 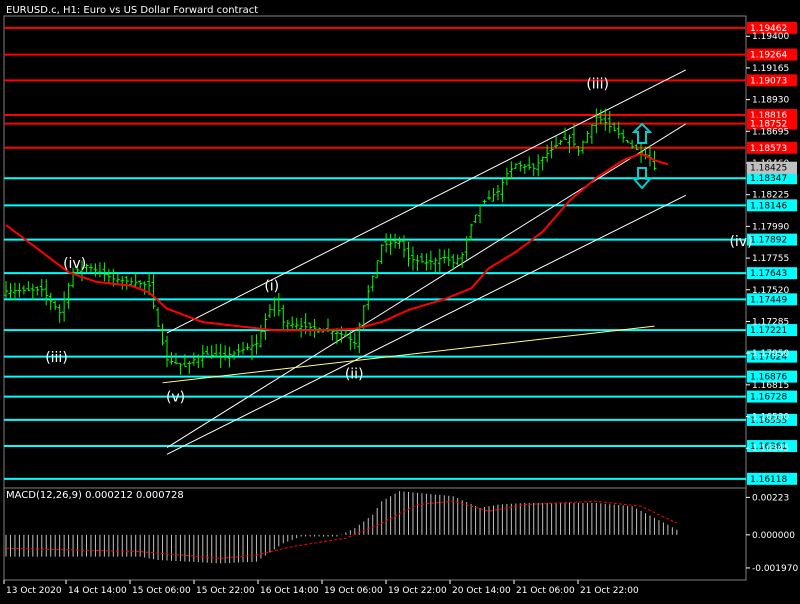 I want to click on wave-label: (i), so click(x=271, y=287).